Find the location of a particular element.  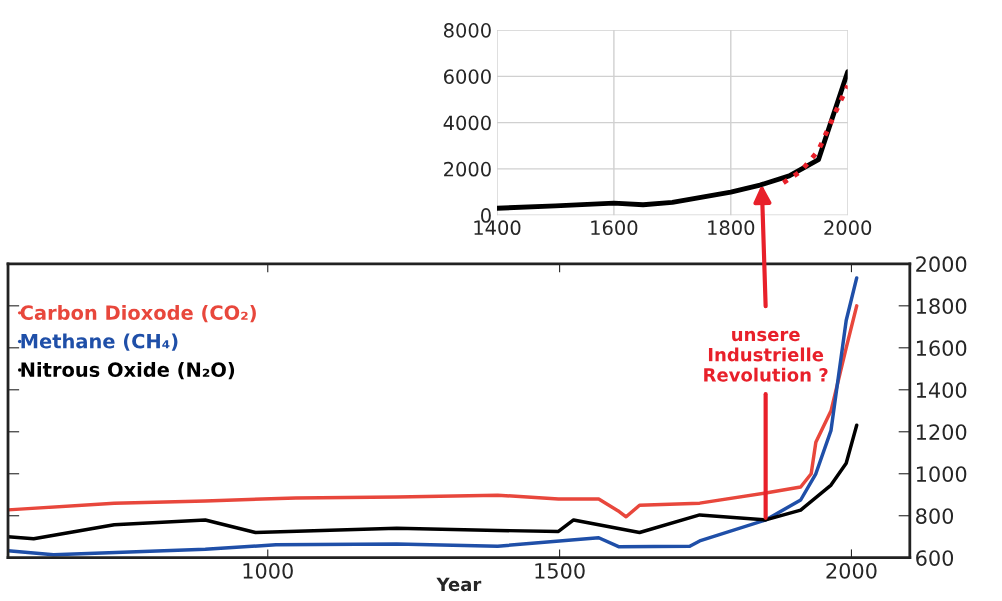

x-tick-label: 1500 is located at coordinates (560, 570).